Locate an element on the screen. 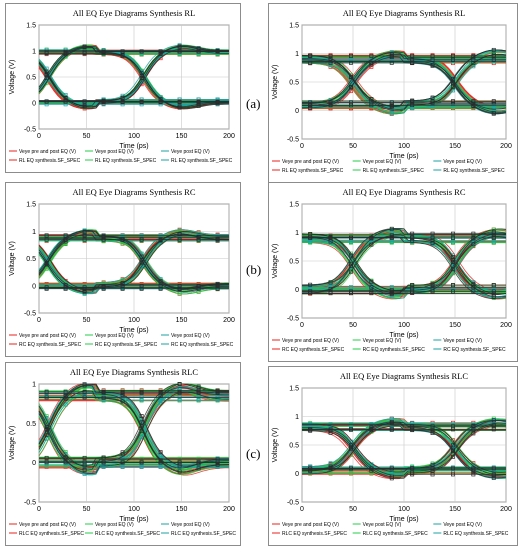 This screenshot has width=525, height=550. y-tick-label: 1 is located at coordinates (34, 232).